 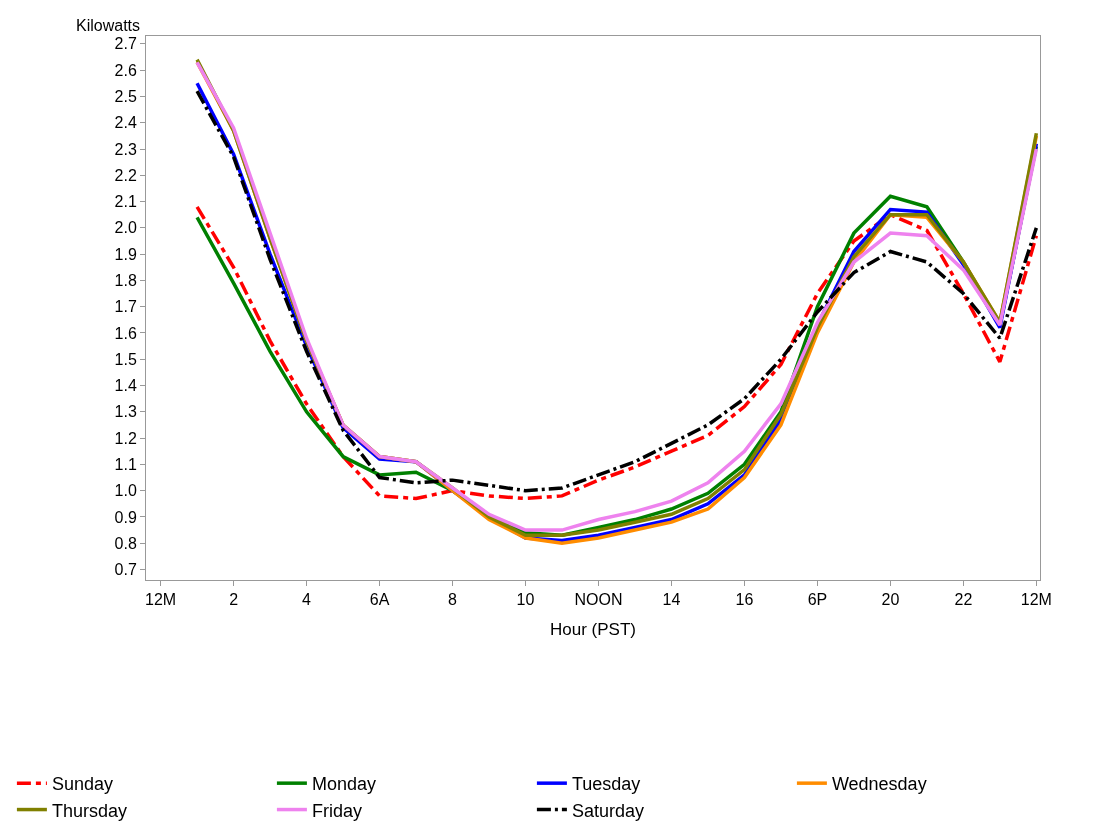 I want to click on y-tick-label: 1.0, so click(x=125, y=491).